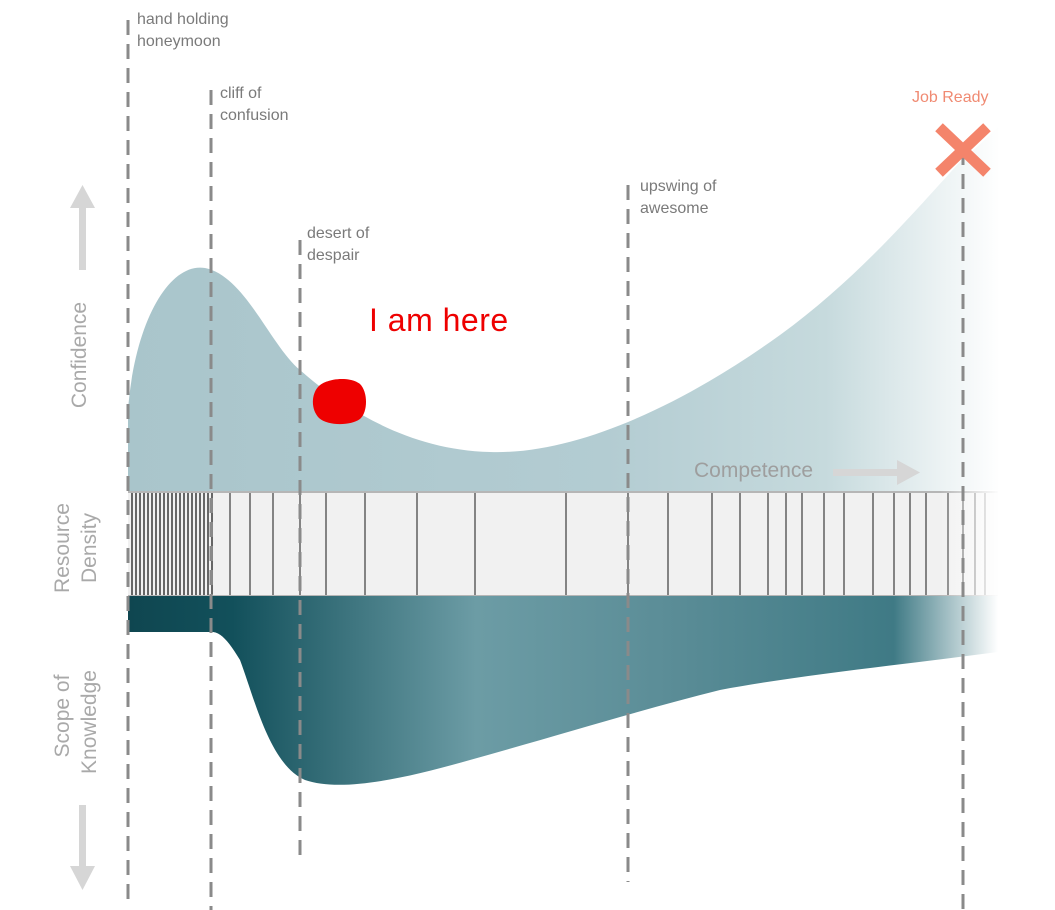  What do you see at coordinates (183, 31) in the screenshot?
I see `phase-label-honeymoon: hand holding honeymoon` at bounding box center [183, 31].